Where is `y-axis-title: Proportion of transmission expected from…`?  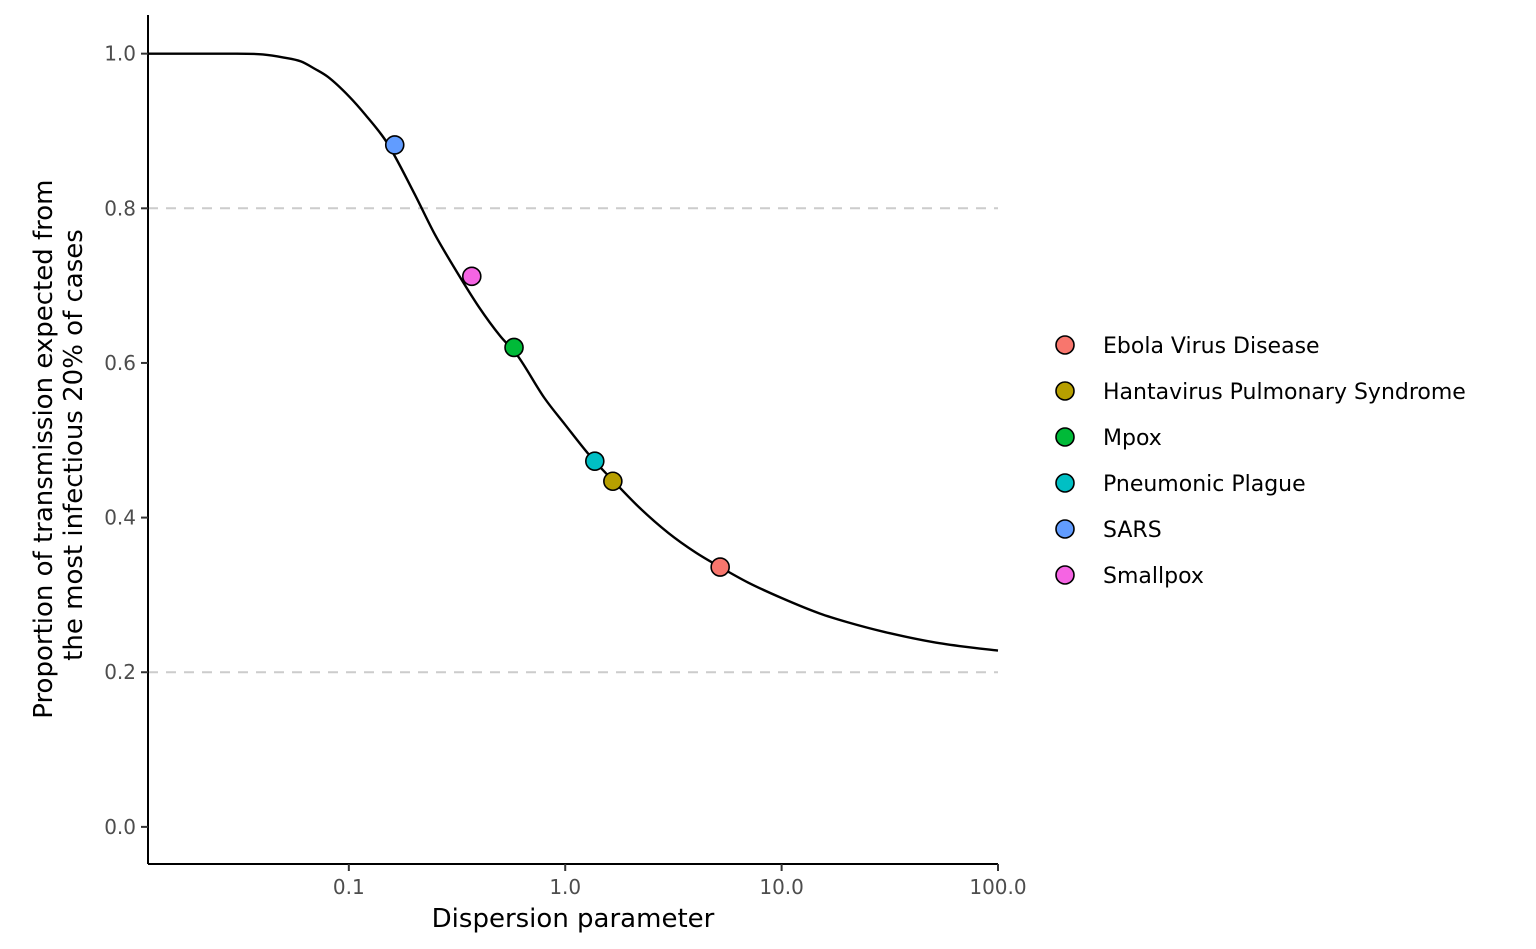
y-axis-title: Proportion of transmission expected from… is located at coordinates (59, 445).